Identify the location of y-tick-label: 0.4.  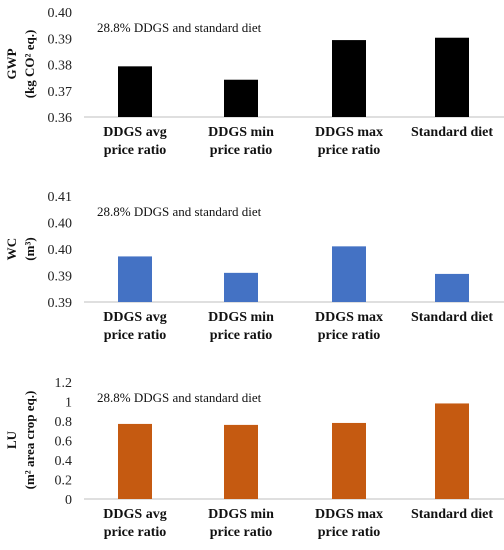
(64, 461).